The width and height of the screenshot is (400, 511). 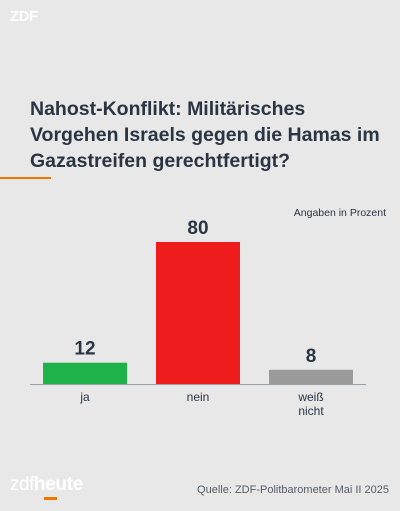 I want to click on zdfheute-logo: zdfheute, so click(x=47, y=487).